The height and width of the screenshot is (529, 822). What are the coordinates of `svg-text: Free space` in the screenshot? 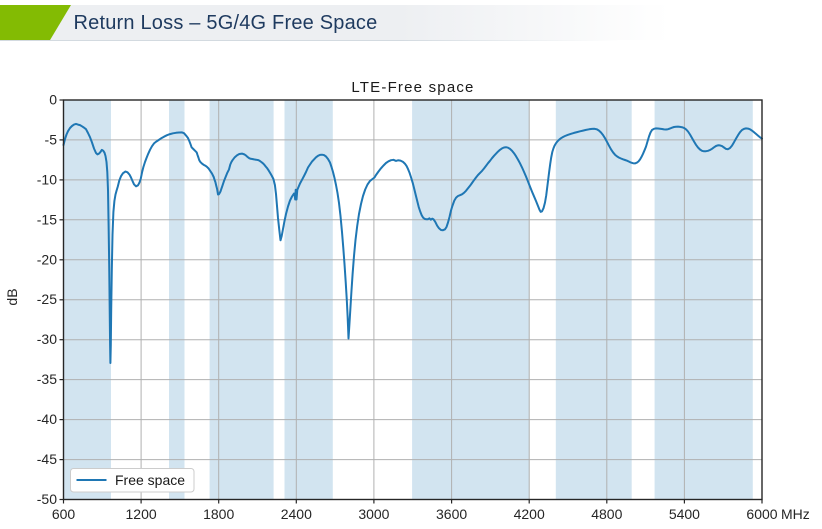 It's located at (150, 480).